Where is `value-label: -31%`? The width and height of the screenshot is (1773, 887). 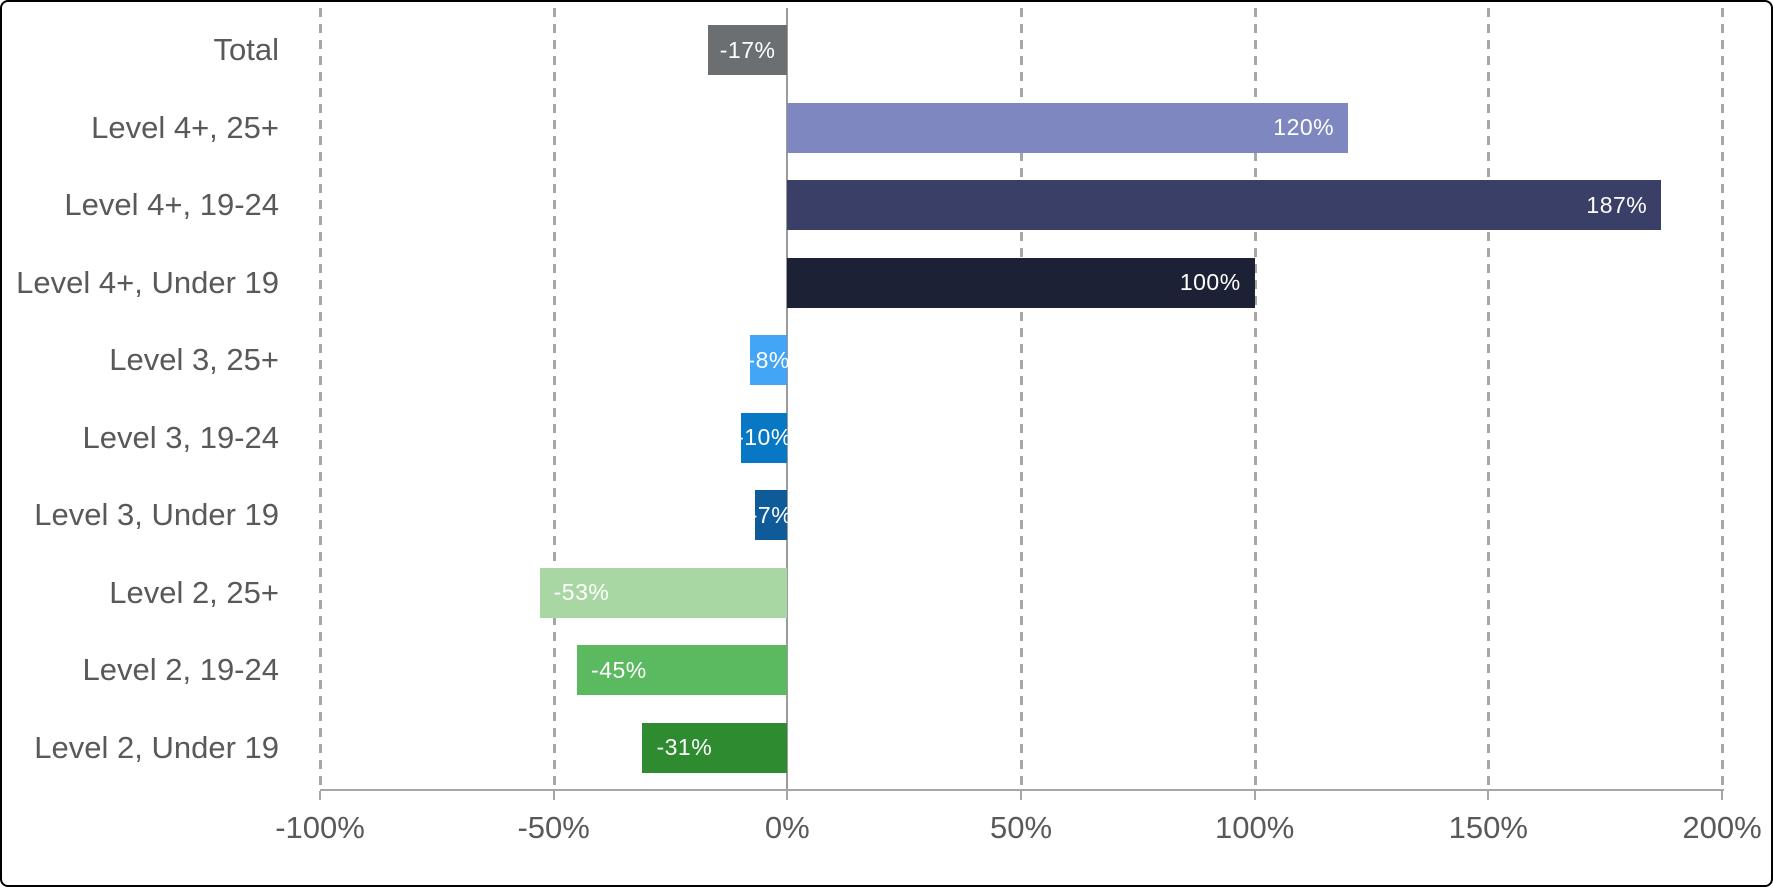 value-label: -31% is located at coordinates (684, 747).